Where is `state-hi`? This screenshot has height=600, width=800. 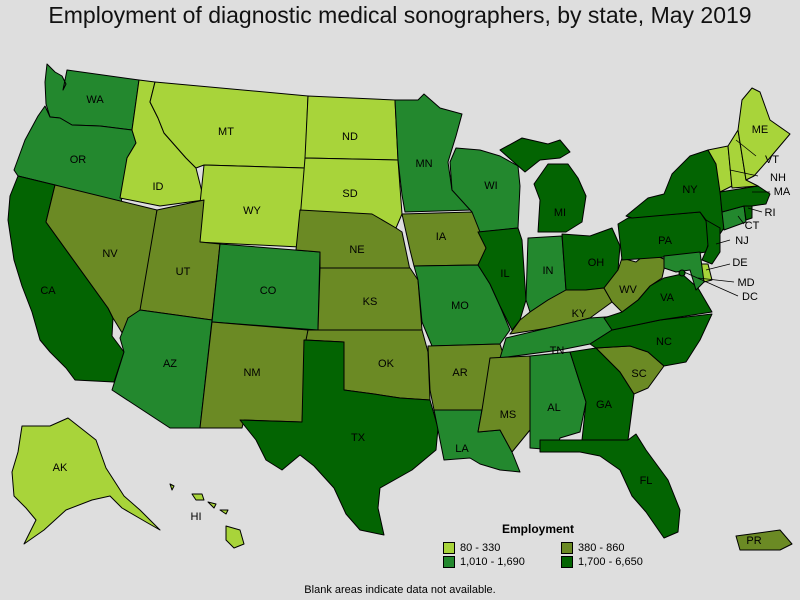
state-hi is located at coordinates (207, 516).